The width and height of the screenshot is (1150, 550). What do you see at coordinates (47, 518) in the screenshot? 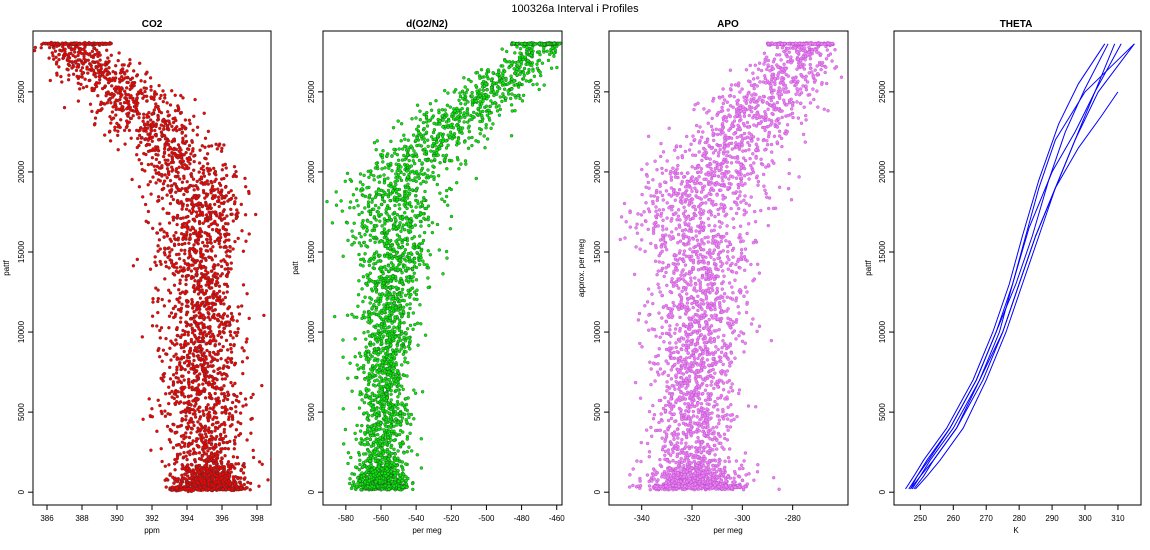
I see `x-tick-label: 386` at bounding box center [47, 518].